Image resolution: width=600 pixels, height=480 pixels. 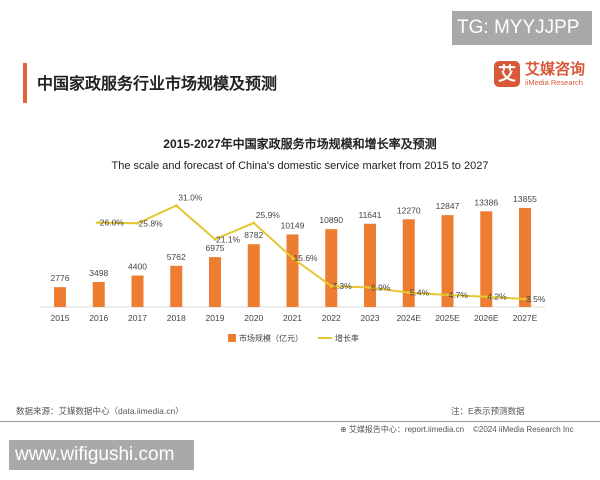 What do you see at coordinates (486, 318) in the screenshot?
I see `x-tick-label: 2026E` at bounding box center [486, 318].